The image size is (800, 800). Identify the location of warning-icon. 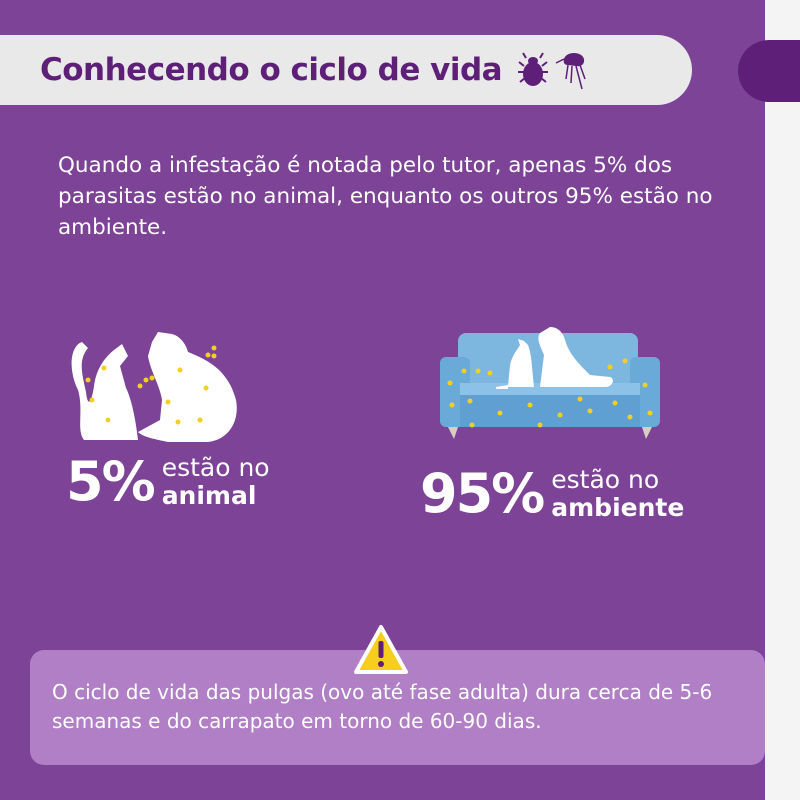
(381, 649).